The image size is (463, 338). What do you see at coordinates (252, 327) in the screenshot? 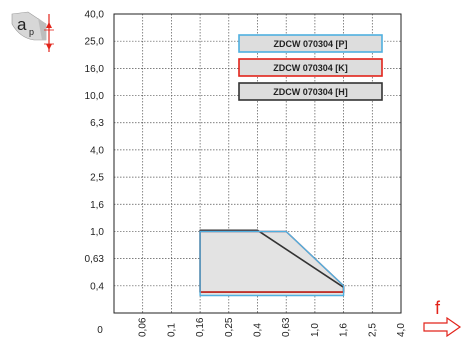
I see `x-tick-labels: 0 0,06 0,1 0,16 0,25 0,4 0,63 1,0 1,6 2,5 4,0` at bounding box center [252, 327].